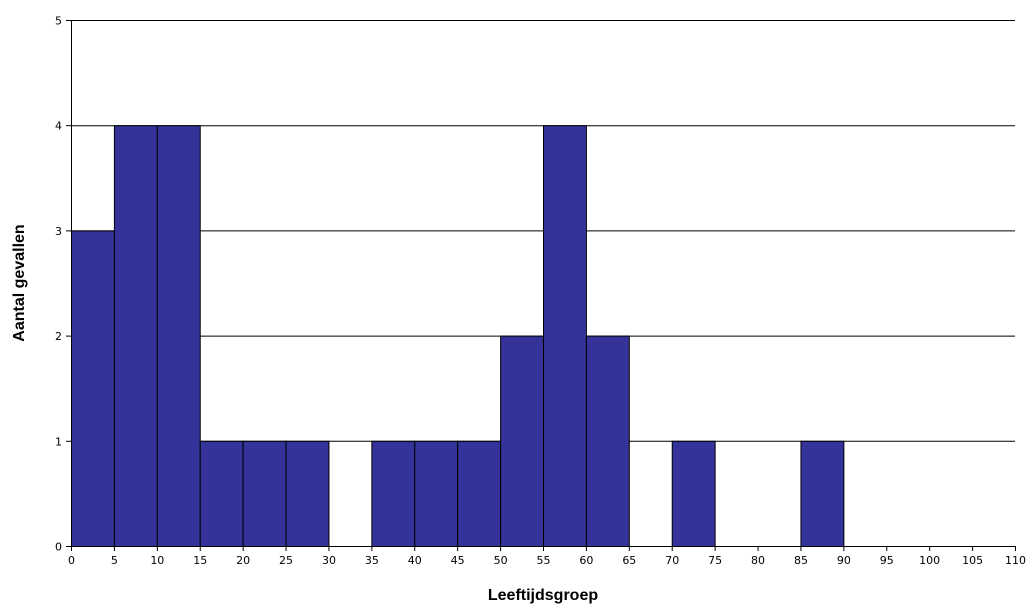 This screenshot has width=1027, height=614. What do you see at coordinates (19, 282) in the screenshot?
I see `y-axis-title: Aantal gevallen` at bounding box center [19, 282].